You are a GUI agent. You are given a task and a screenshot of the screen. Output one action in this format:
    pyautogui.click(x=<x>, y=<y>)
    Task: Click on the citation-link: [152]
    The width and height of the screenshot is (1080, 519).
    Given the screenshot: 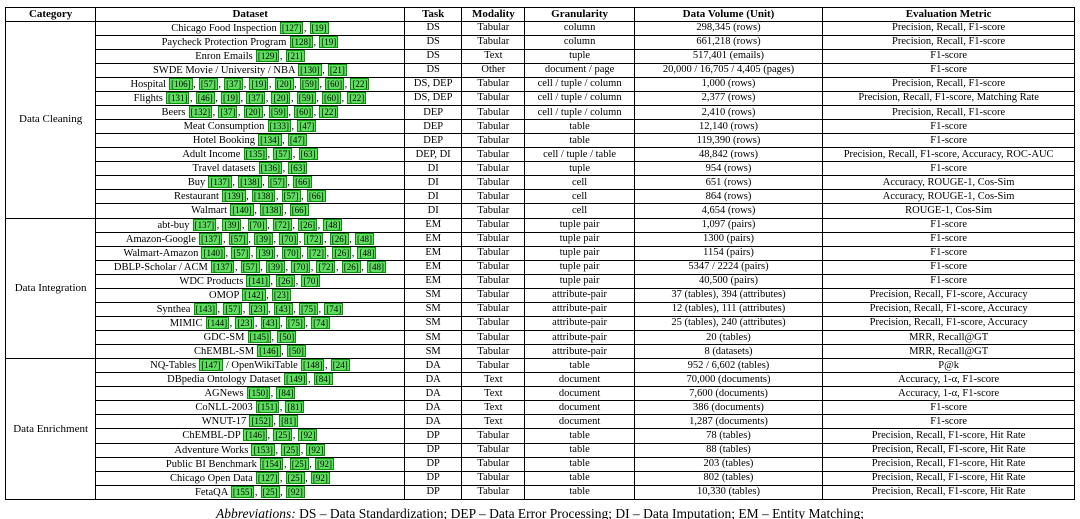 What is the action you would take?
    pyautogui.click(x=261, y=421)
    